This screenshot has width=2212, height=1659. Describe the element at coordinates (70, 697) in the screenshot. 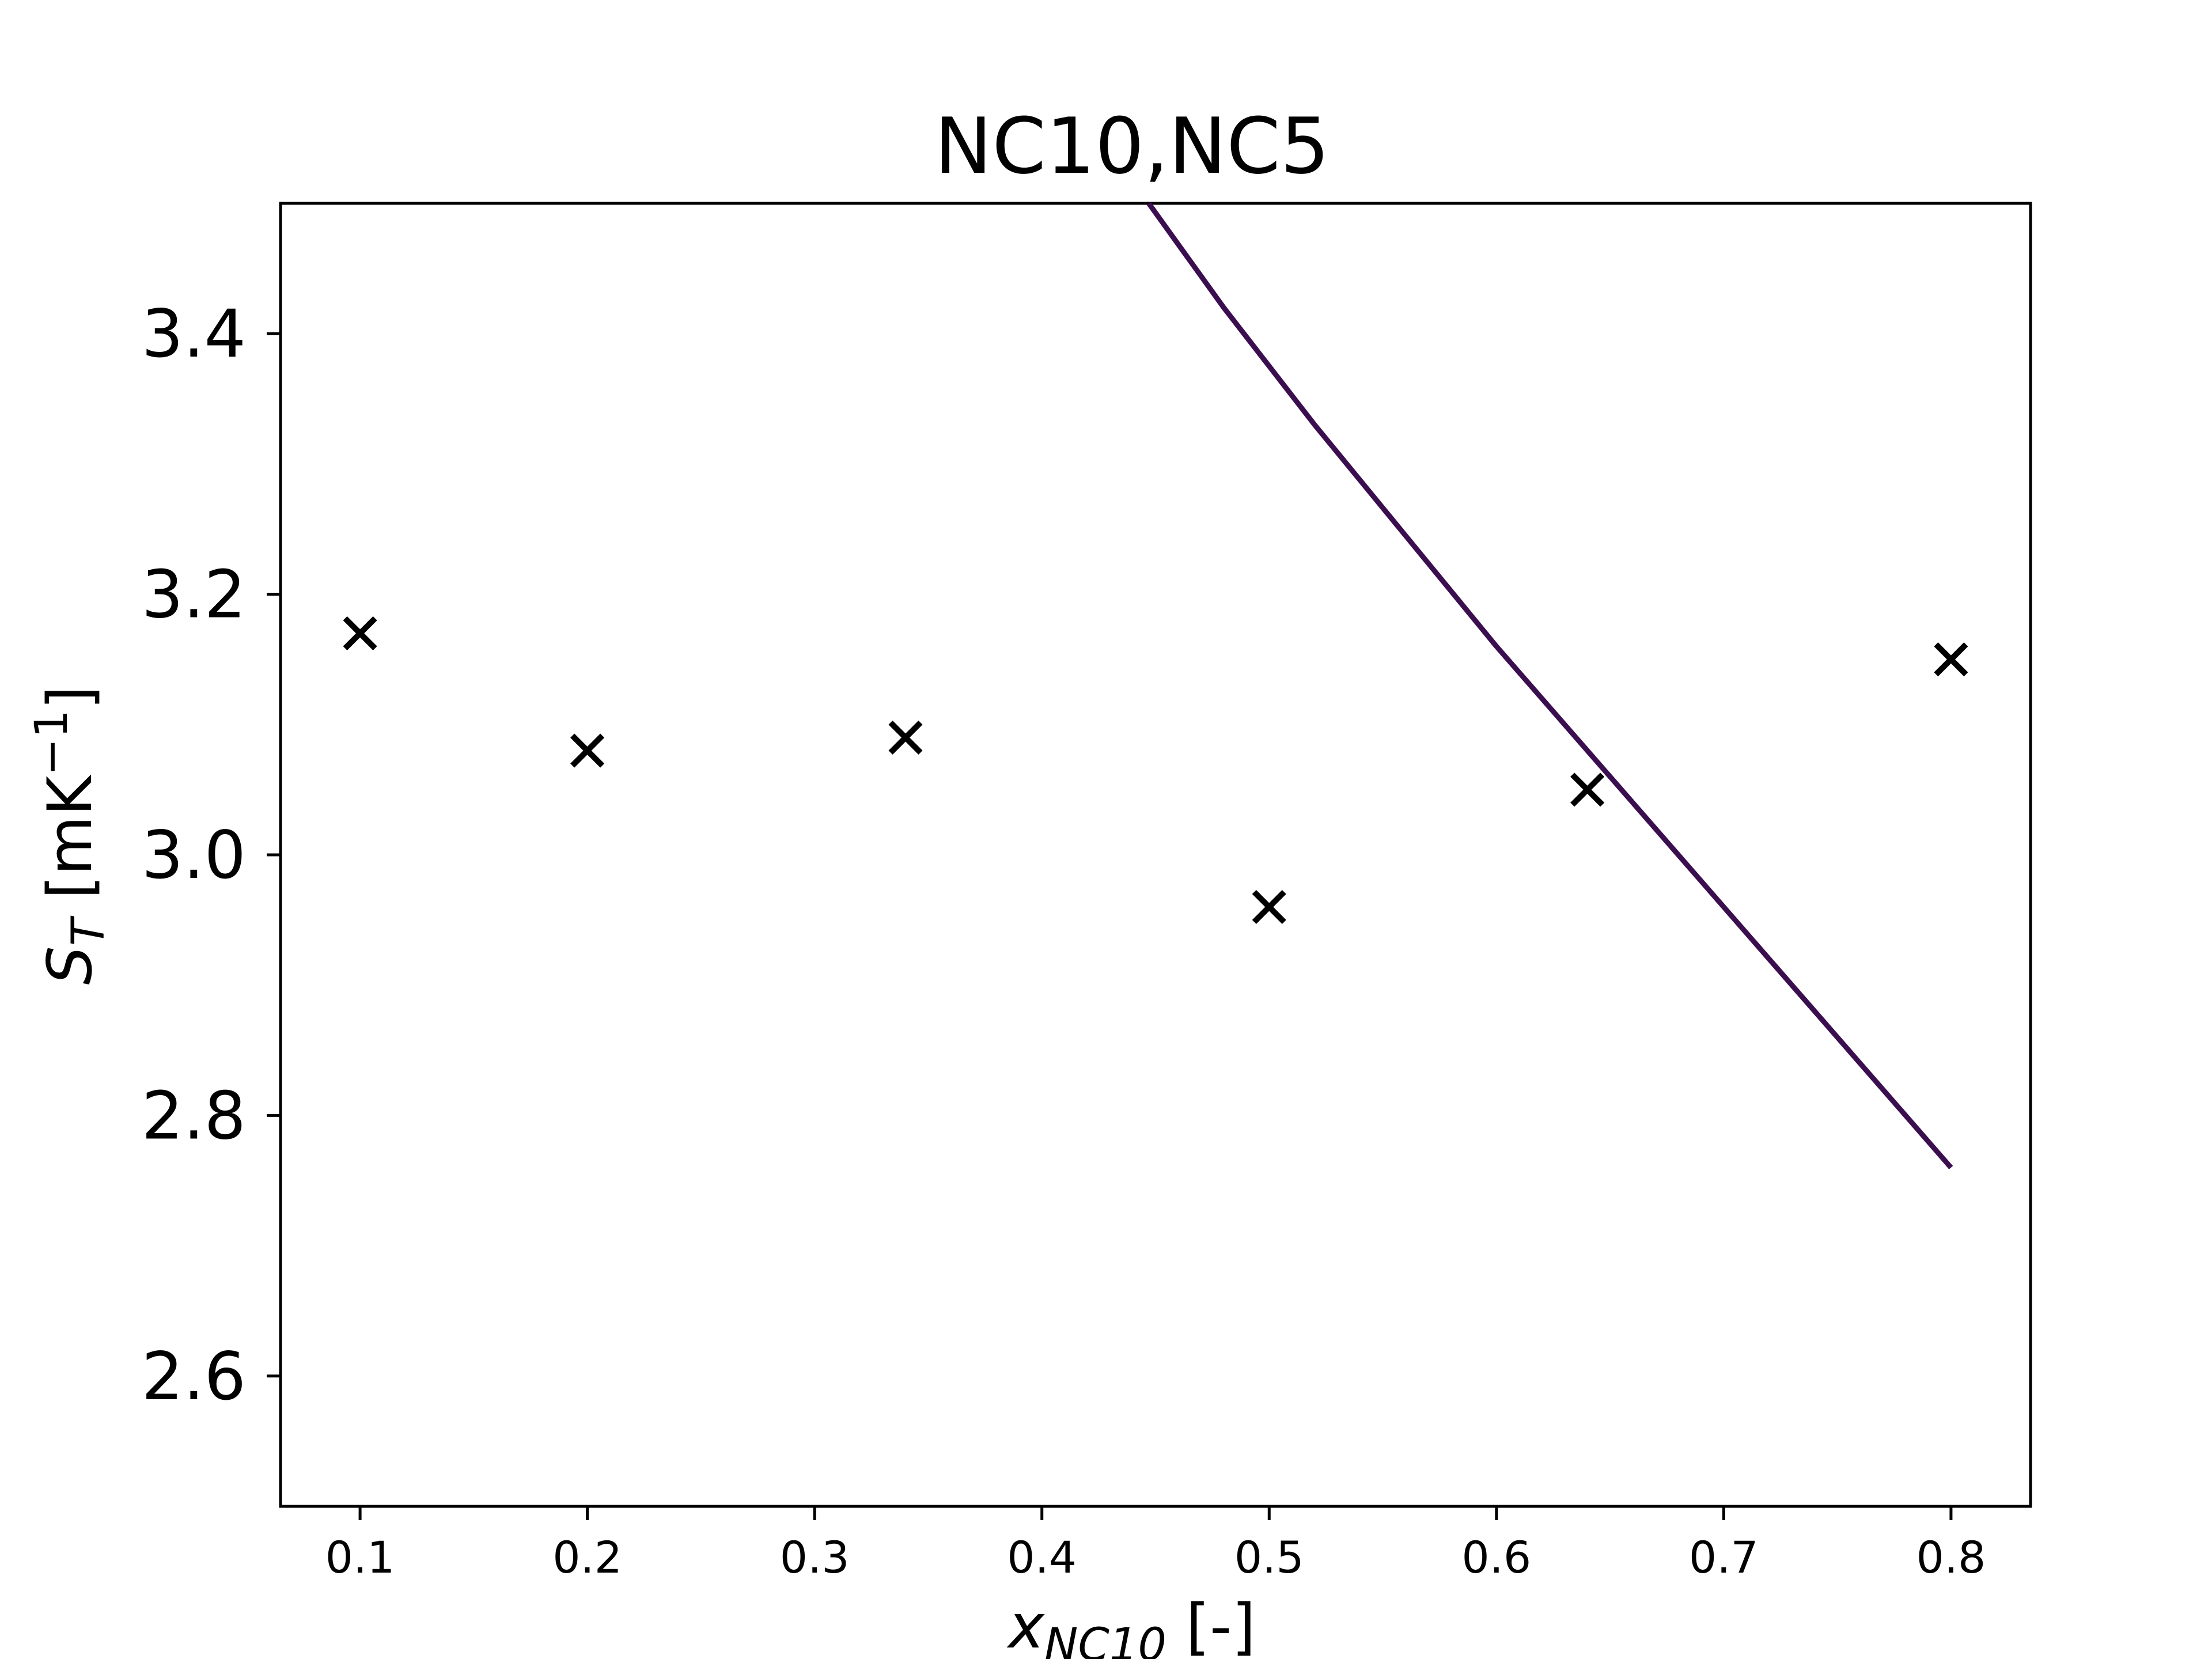

I see `y-axis-label-unit-suffix: ]` at that location.